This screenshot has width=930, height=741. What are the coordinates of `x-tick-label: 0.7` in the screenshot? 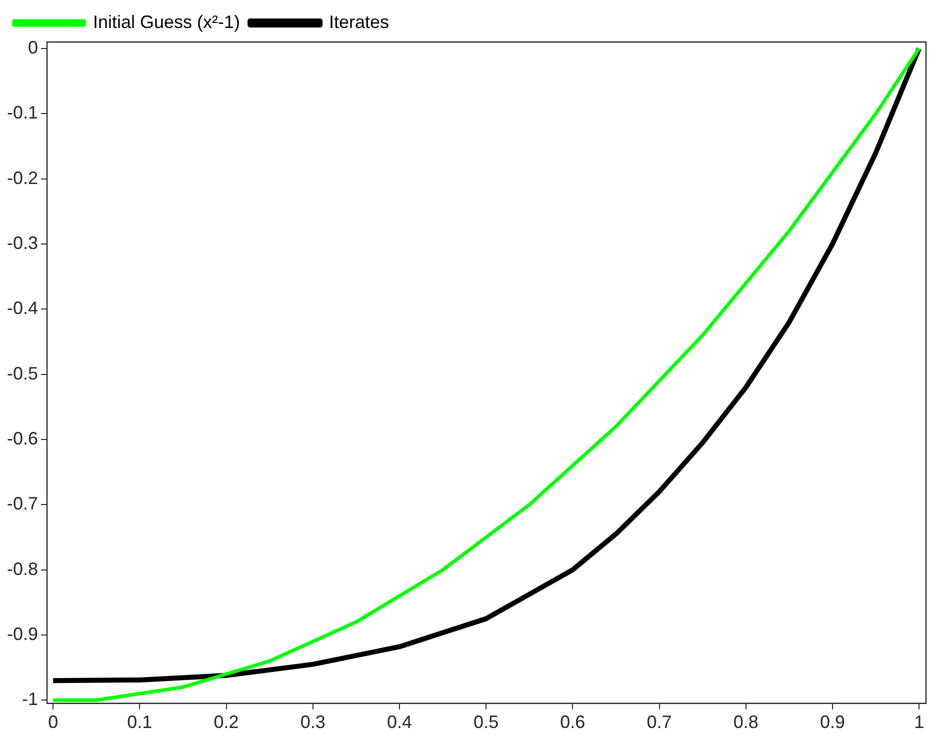 It's located at (659, 722).